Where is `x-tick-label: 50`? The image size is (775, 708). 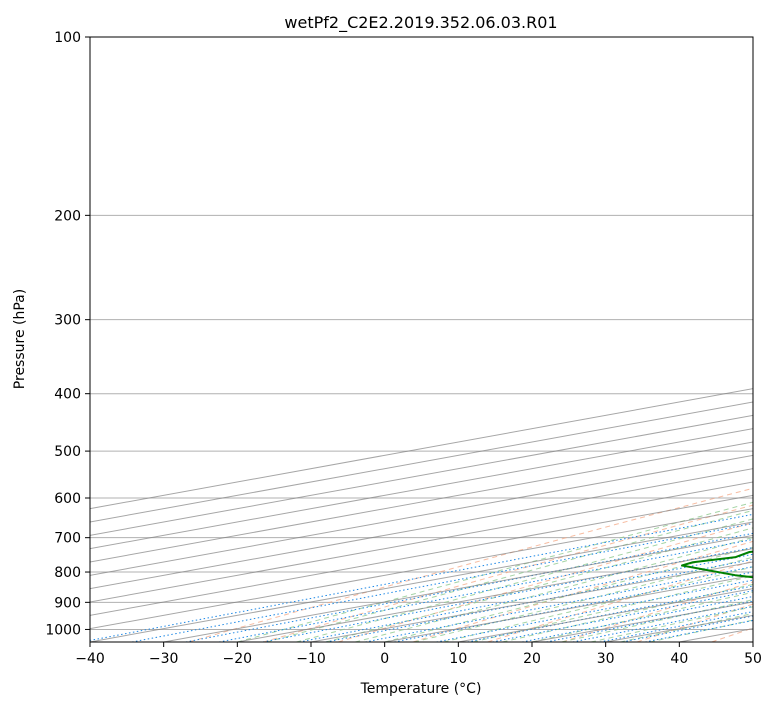
x-tick-label: 50 is located at coordinates (753, 659).